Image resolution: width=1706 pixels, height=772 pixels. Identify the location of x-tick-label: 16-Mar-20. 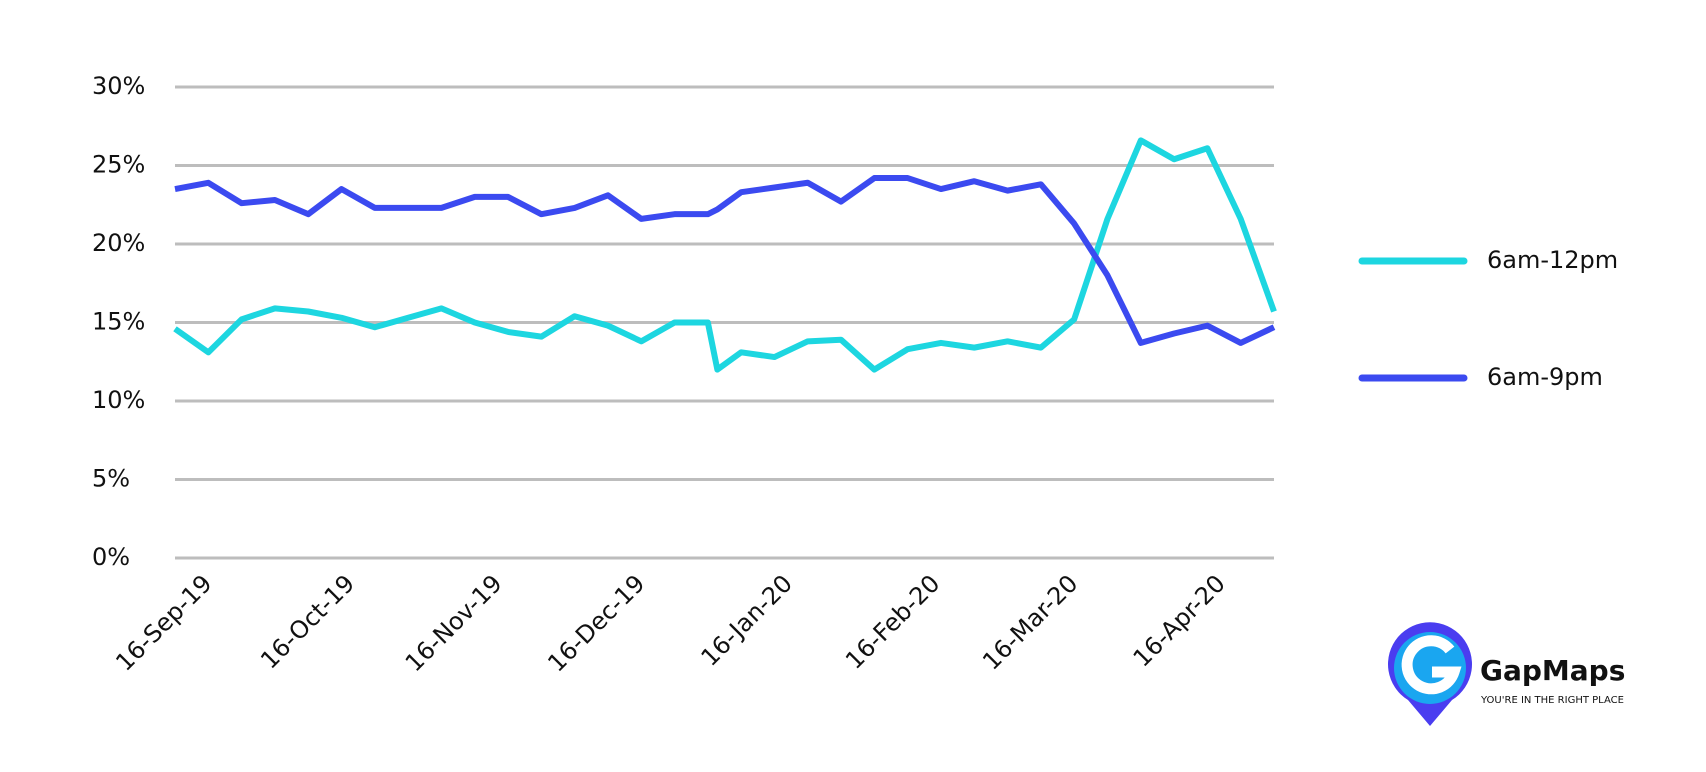
(1030, 622).